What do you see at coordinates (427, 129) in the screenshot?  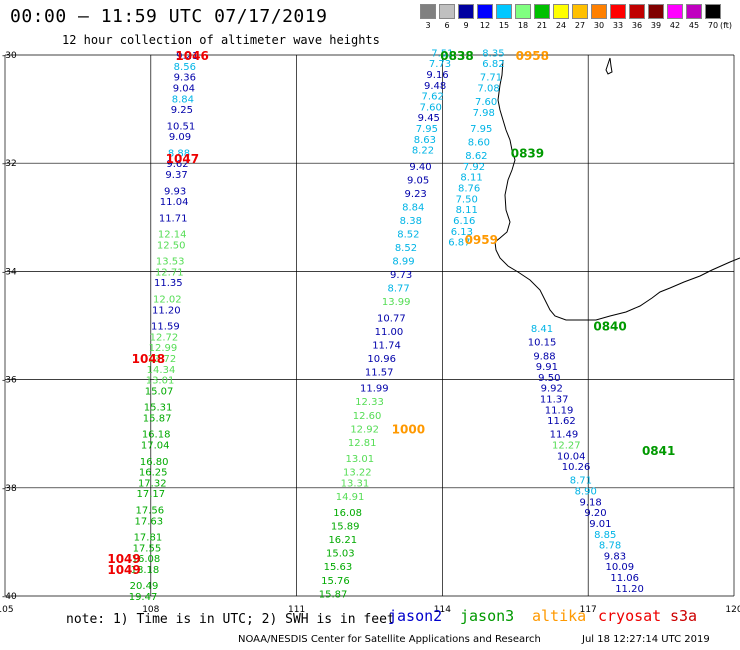 I see `wave-height-point: 7.95` at bounding box center [427, 129].